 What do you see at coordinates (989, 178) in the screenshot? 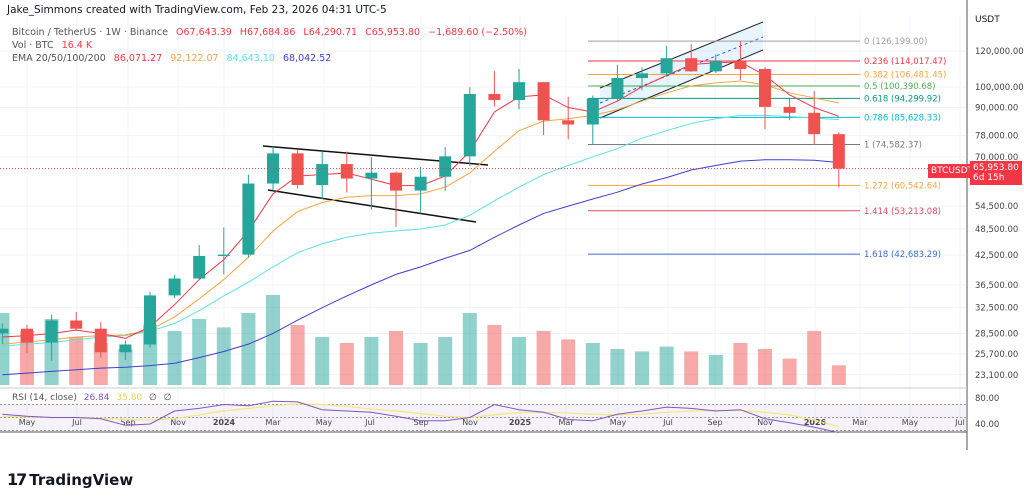
I see `bar-countdown: 6d 15h` at bounding box center [989, 178].